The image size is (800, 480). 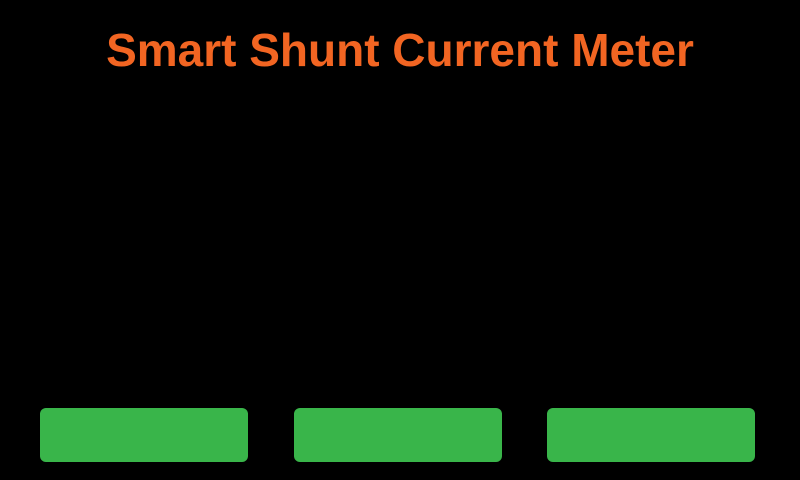 What do you see at coordinates (400, 50) in the screenshot?
I see `page-title: Smart Shunt Current Meter` at bounding box center [400, 50].